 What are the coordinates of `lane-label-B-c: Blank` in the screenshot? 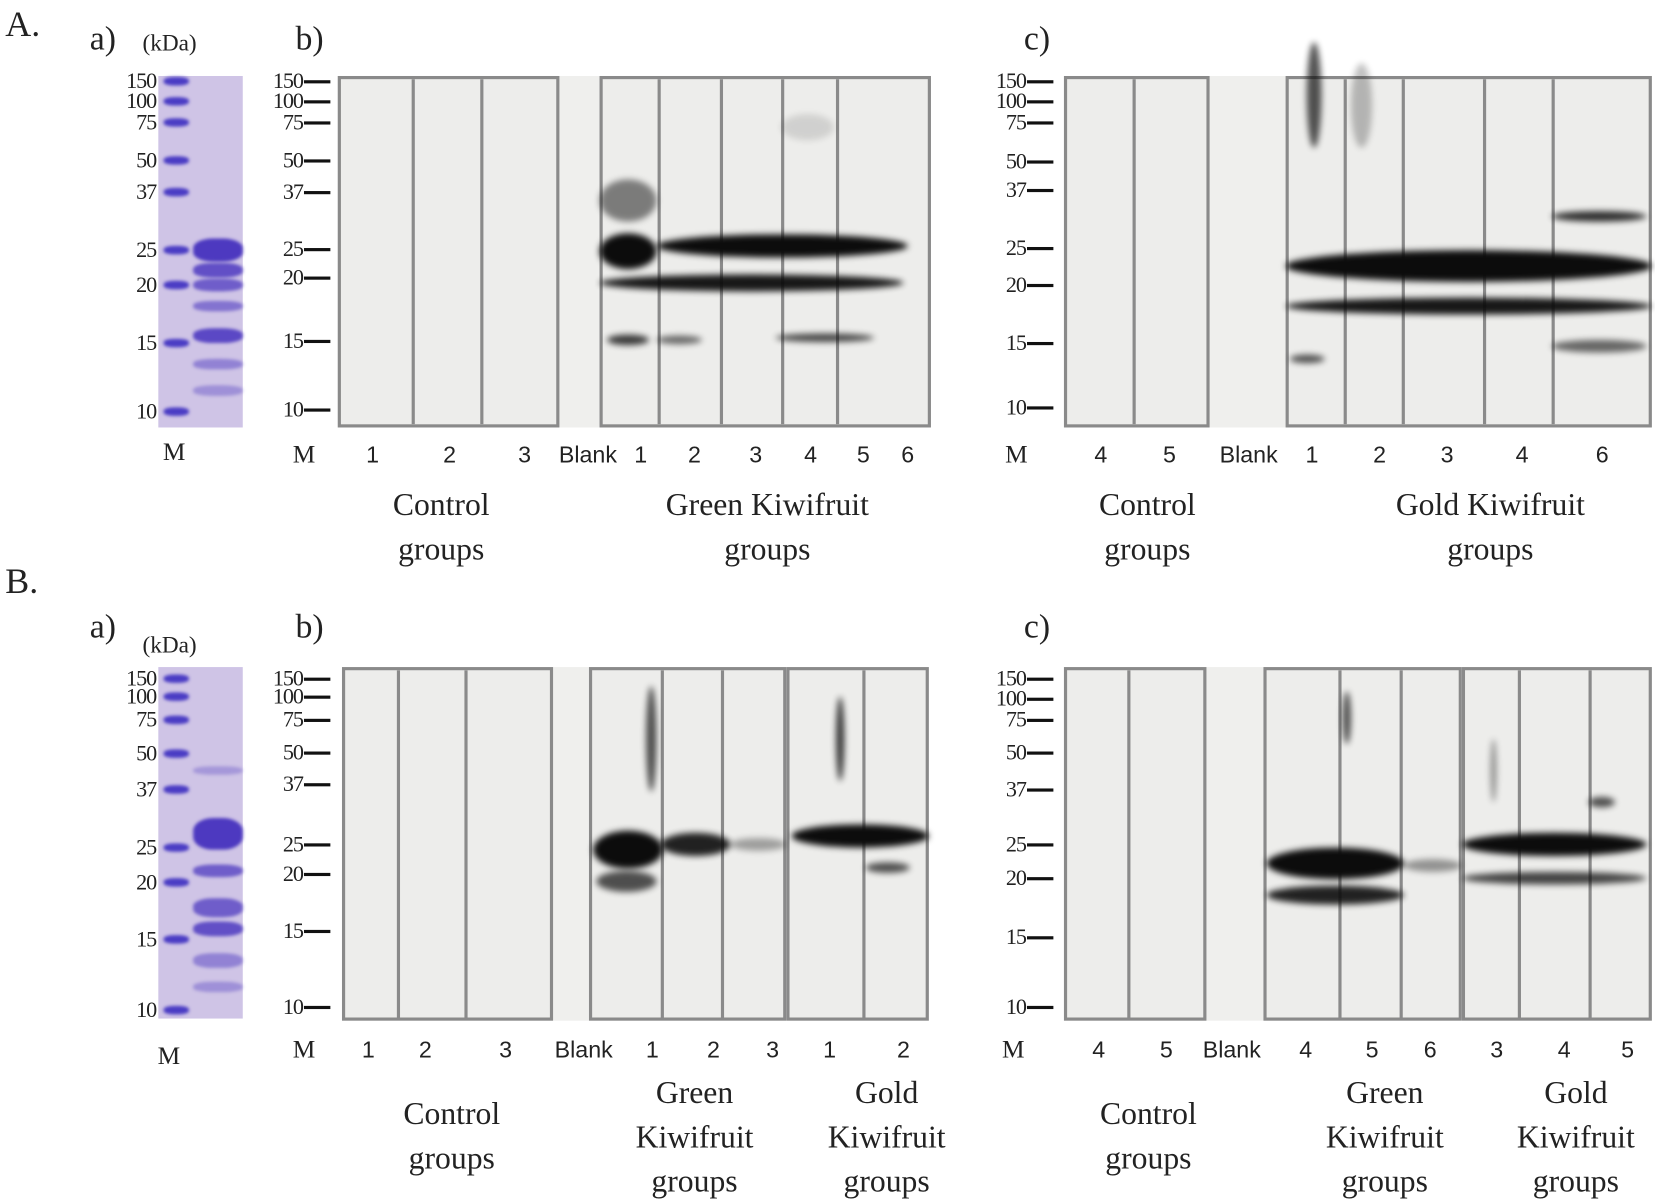 It's located at (1231, 1049).